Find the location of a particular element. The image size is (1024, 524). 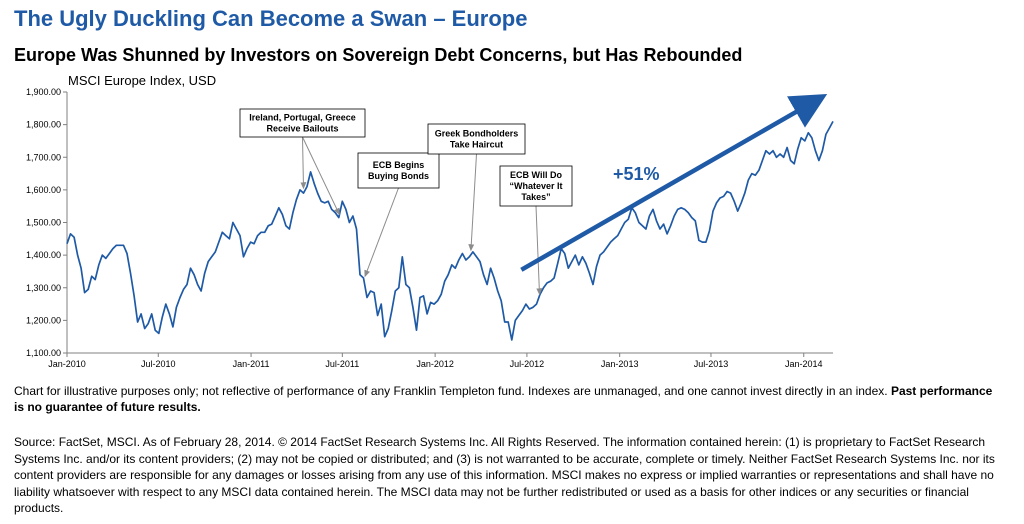

y-tick-label: 1,800.00 is located at coordinates (43, 125).